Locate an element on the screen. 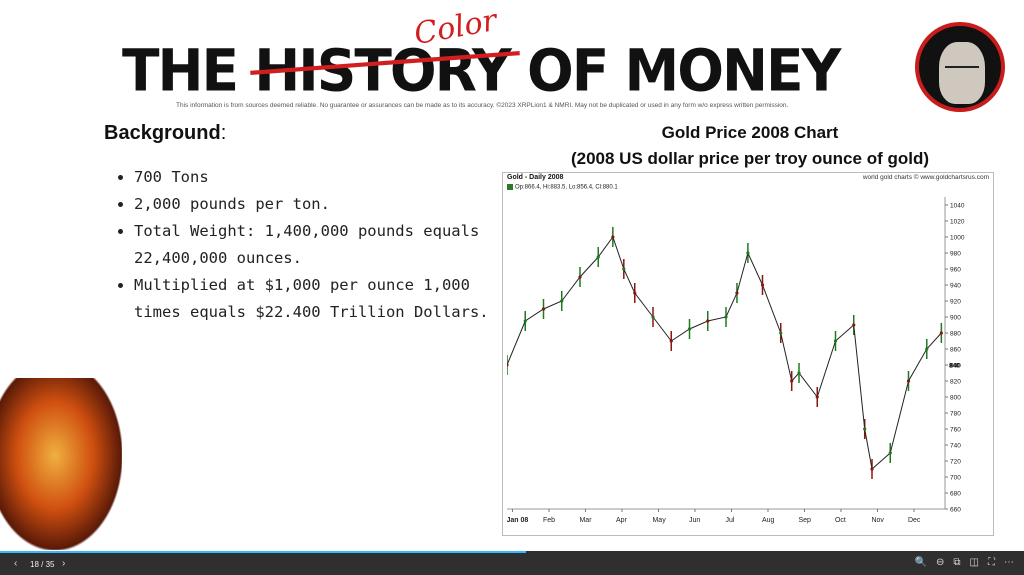 The width and height of the screenshot is (1024, 575). author-seal-logo is located at coordinates (960, 67).